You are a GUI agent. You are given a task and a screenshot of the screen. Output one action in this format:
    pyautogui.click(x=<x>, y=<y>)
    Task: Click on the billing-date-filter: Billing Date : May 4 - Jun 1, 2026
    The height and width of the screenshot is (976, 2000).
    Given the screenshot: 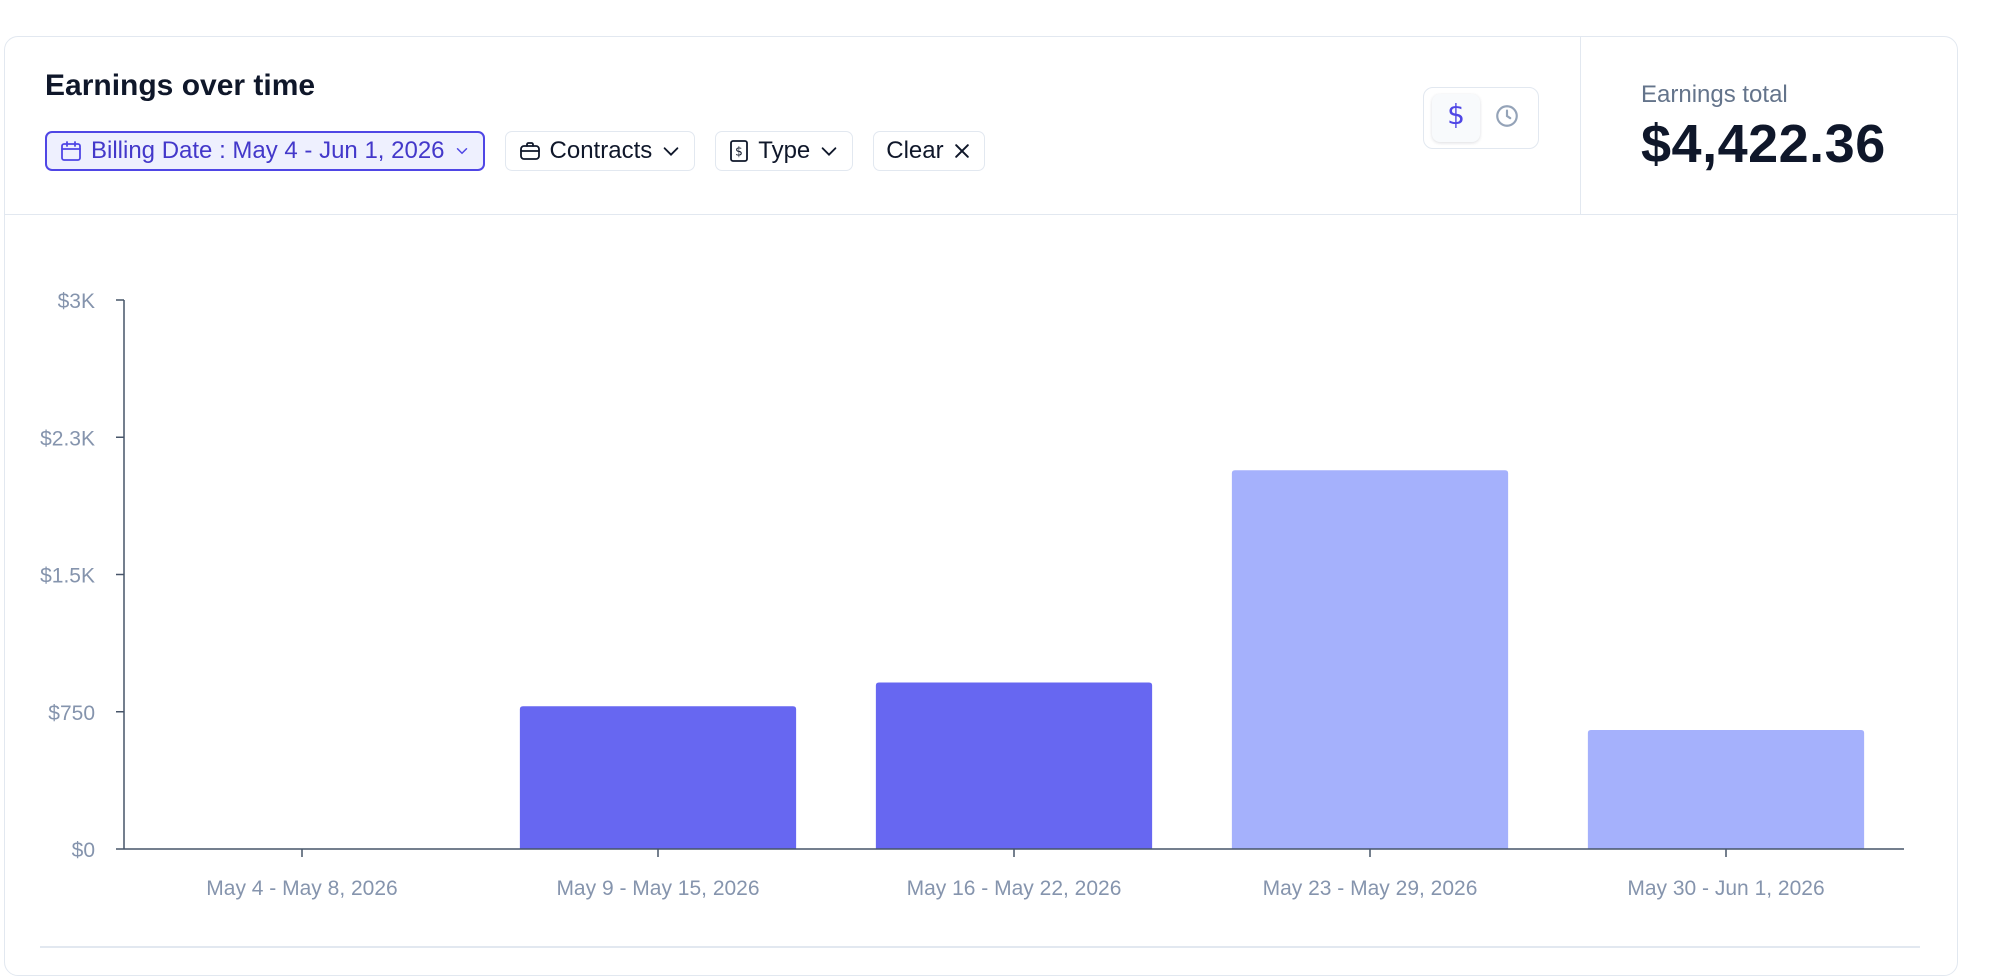 What is the action you would take?
    pyautogui.click(x=265, y=151)
    